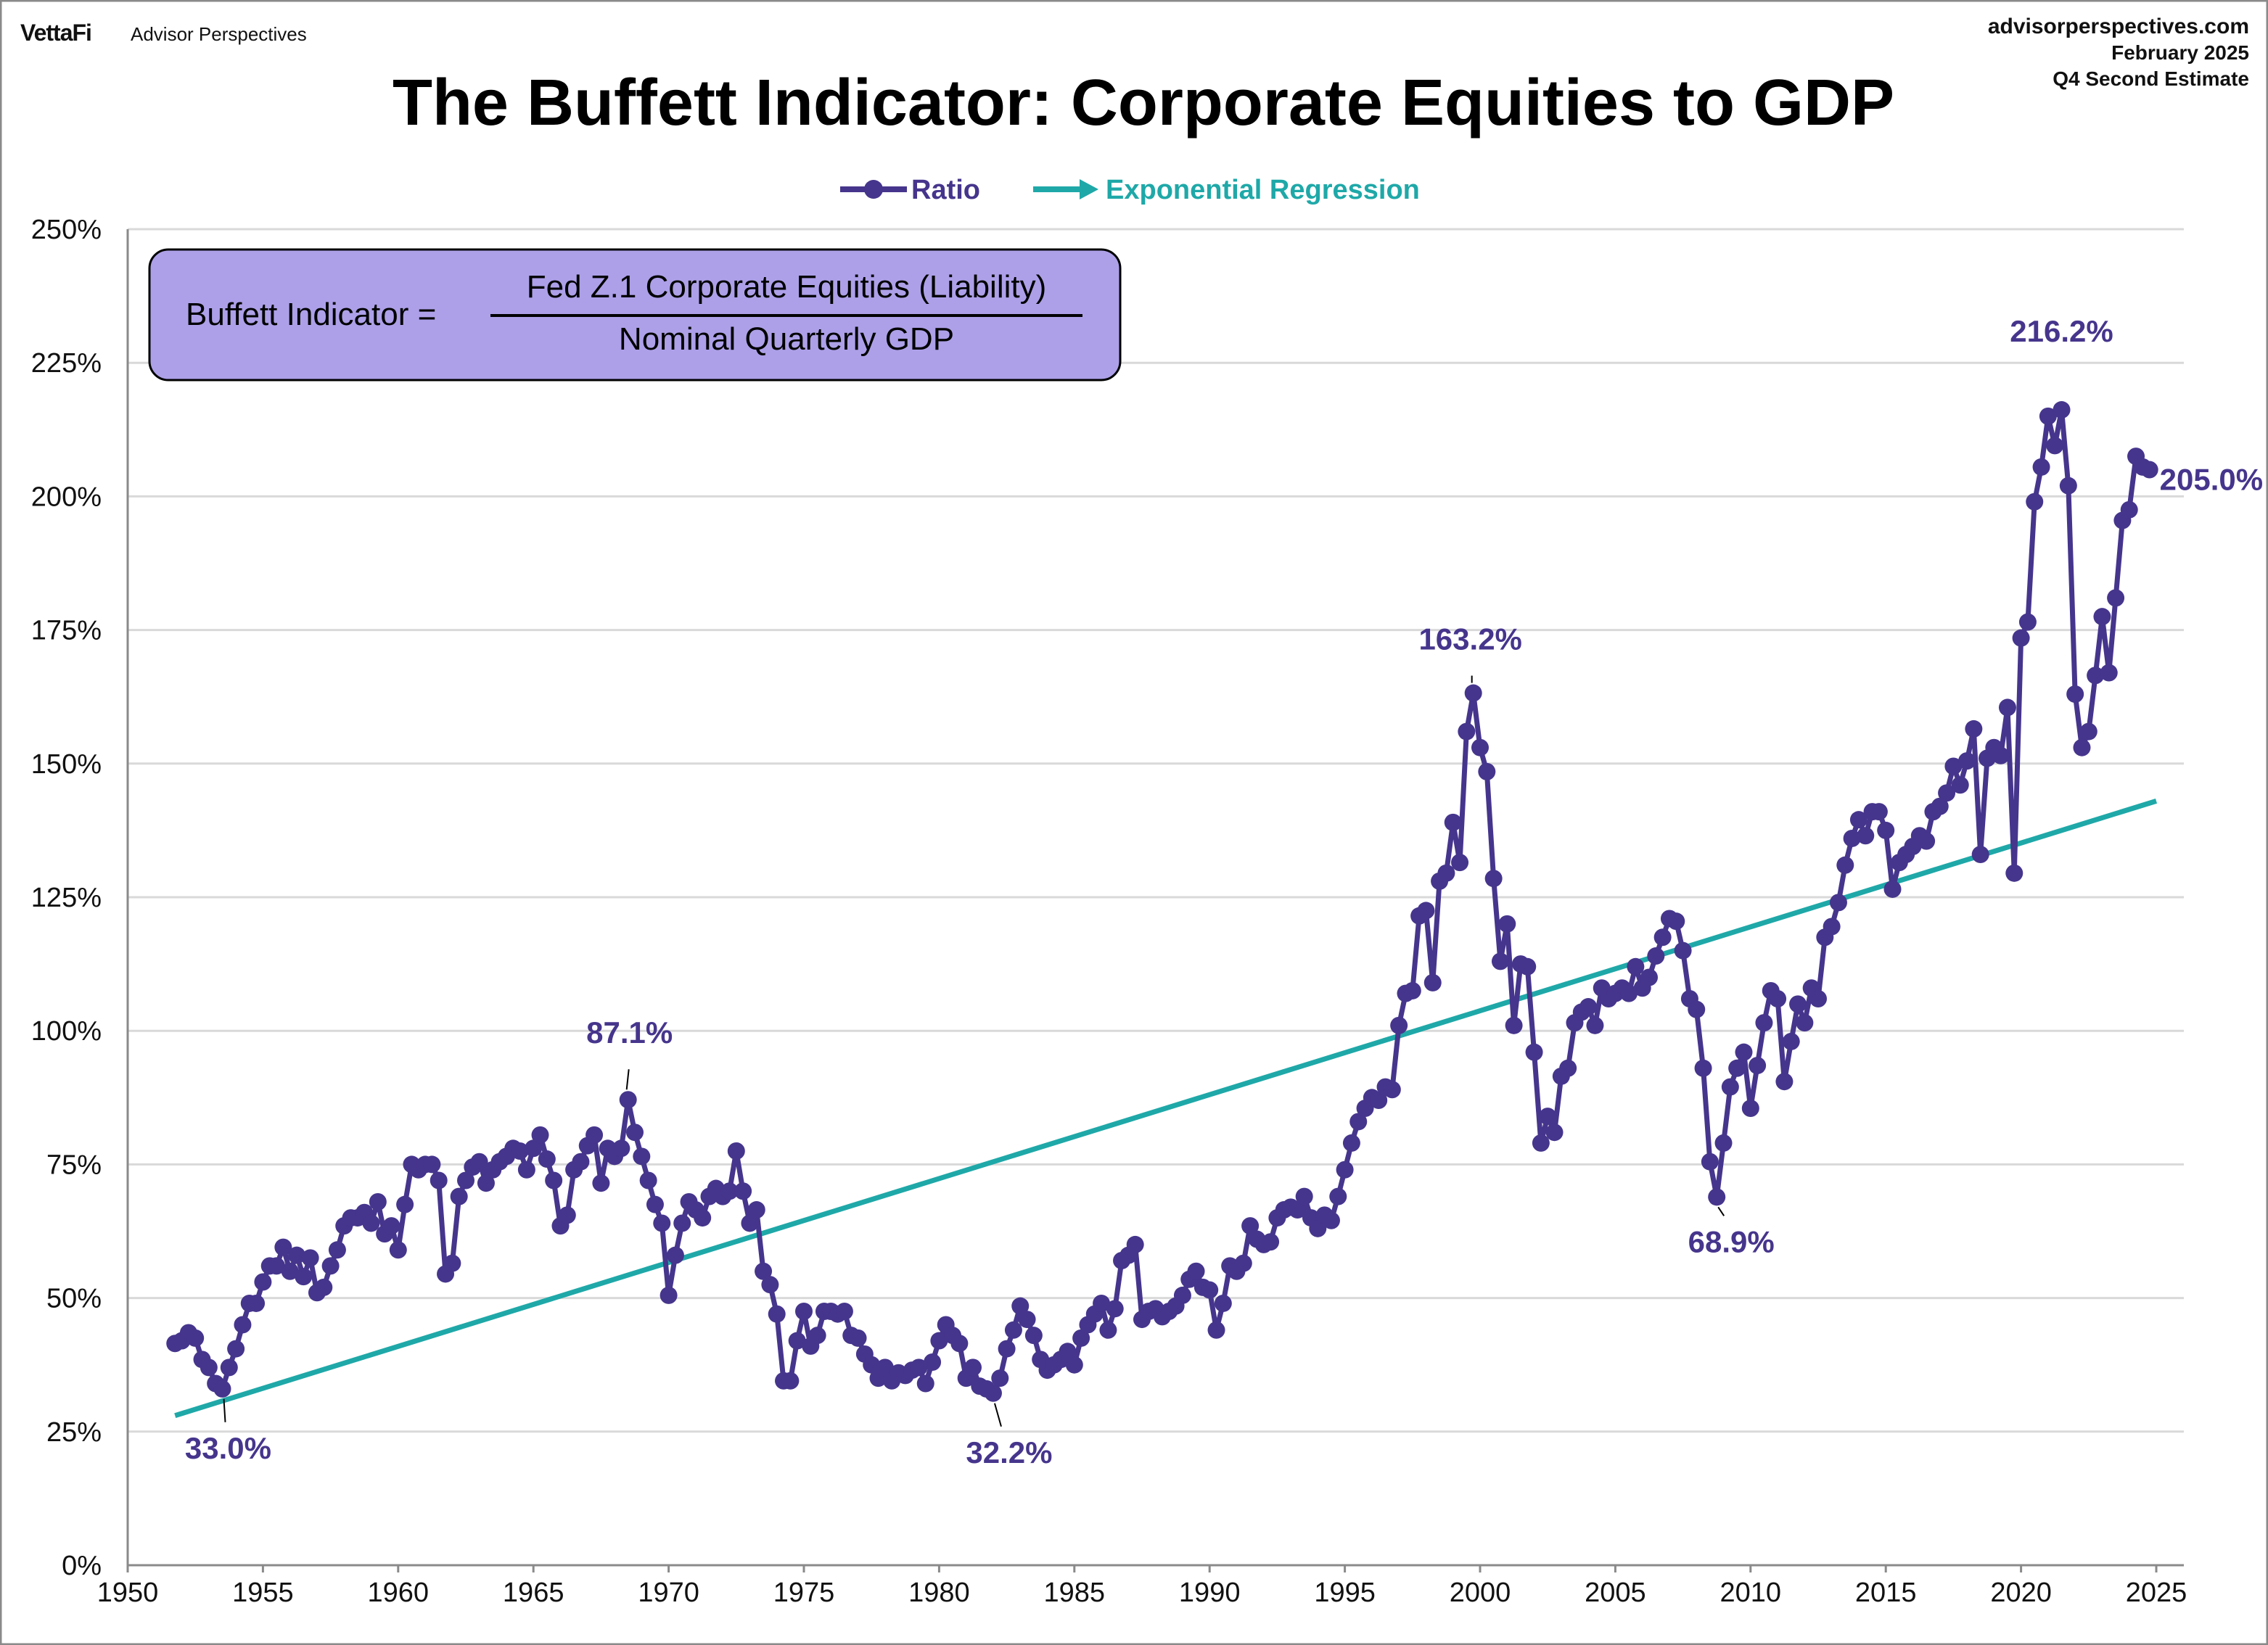 Image resolution: width=2268 pixels, height=1645 pixels. What do you see at coordinates (219, 34) in the screenshot?
I see `brand-subtitle: Advisor Perspectives` at bounding box center [219, 34].